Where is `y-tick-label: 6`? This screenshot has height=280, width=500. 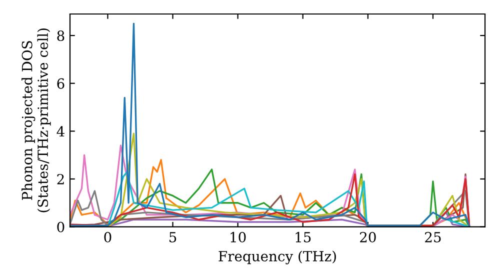 y-tick-label: 6 is located at coordinates (60, 83).